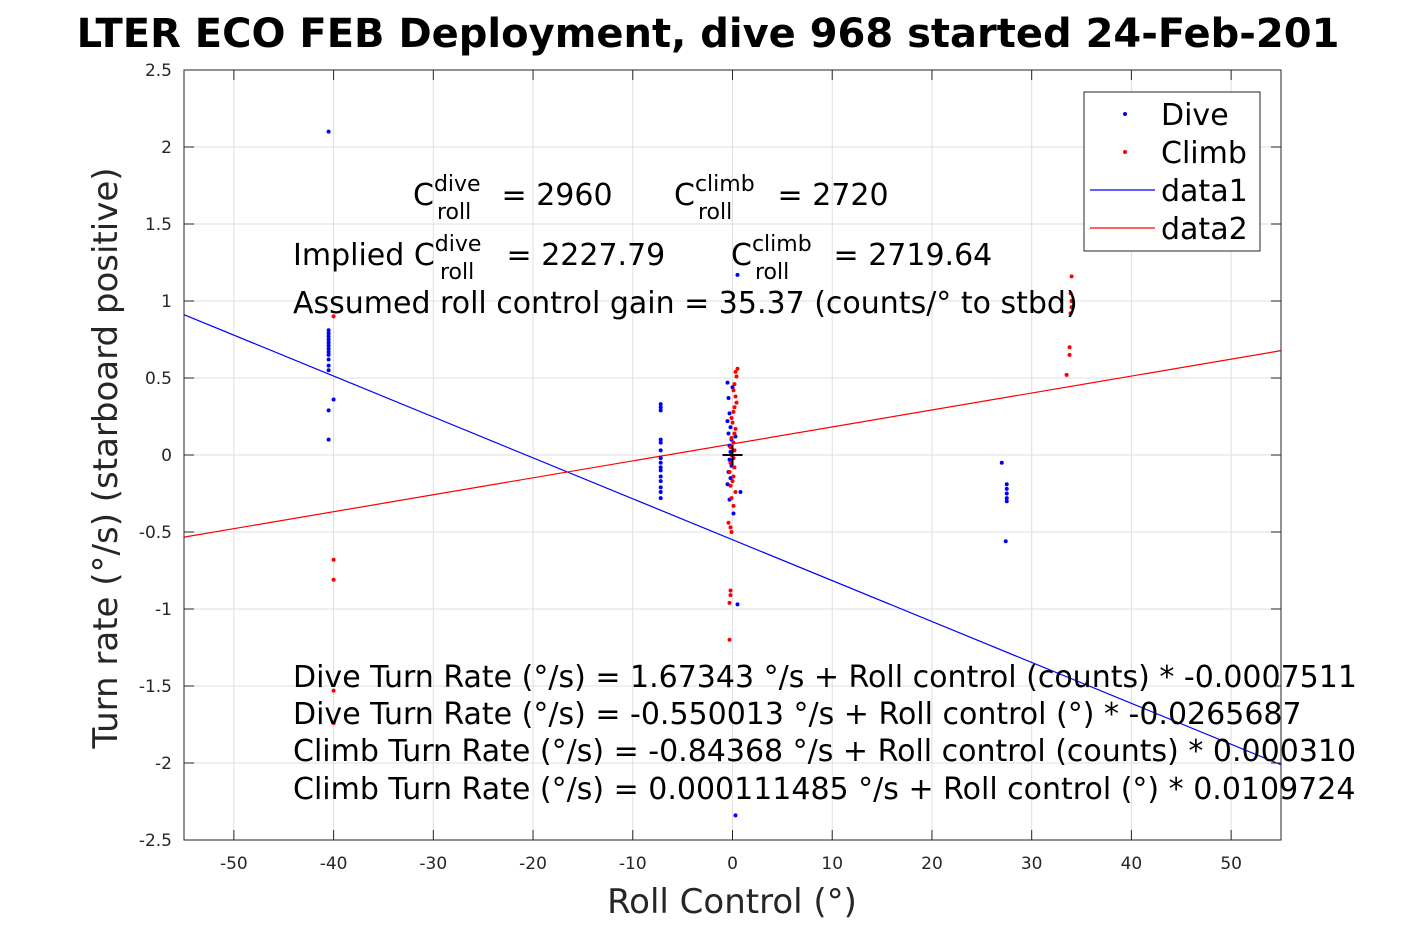 Image resolution: width=1417 pixels, height=945 pixels. Describe the element at coordinates (1172, 171) in the screenshot. I see `legend-box` at that location.